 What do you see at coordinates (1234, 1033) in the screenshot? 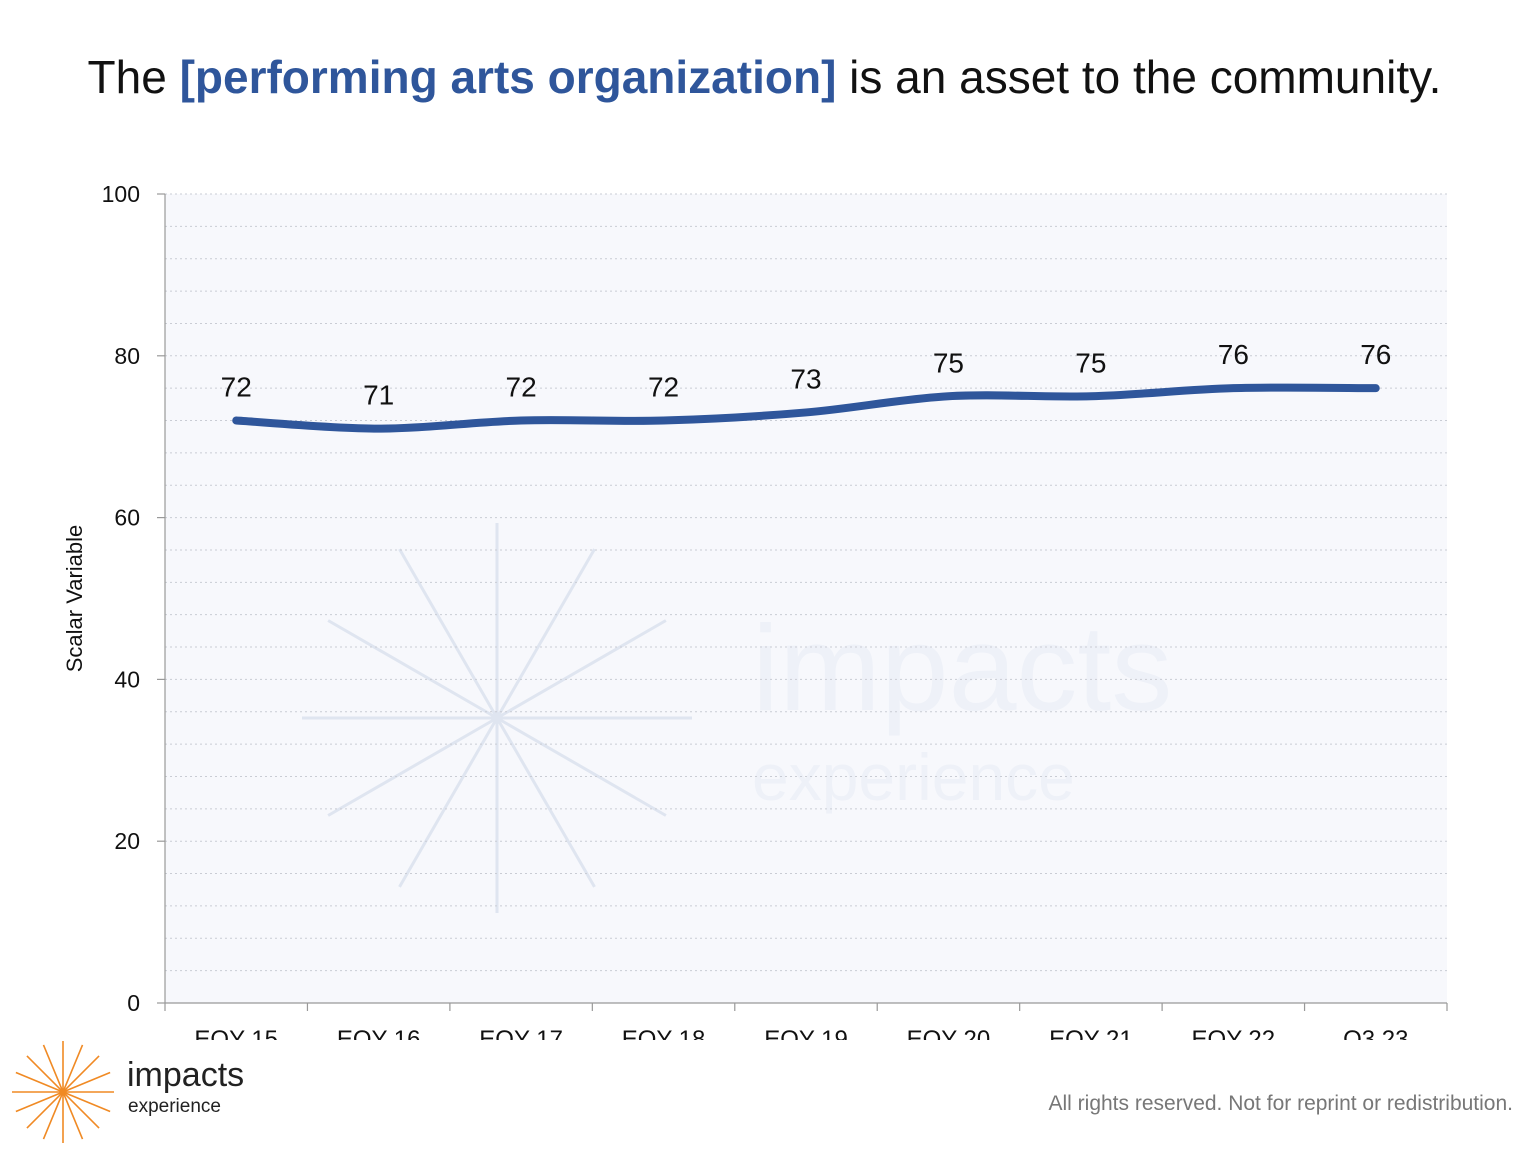
I see `x-tick-label: EOY 22` at bounding box center [1234, 1033].